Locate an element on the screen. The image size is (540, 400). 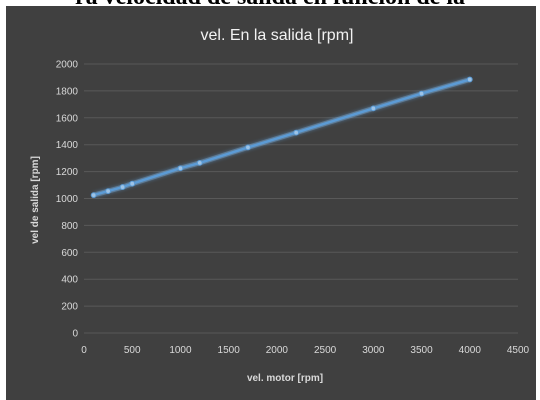
y-tick-label: 1400 is located at coordinates (67, 145).